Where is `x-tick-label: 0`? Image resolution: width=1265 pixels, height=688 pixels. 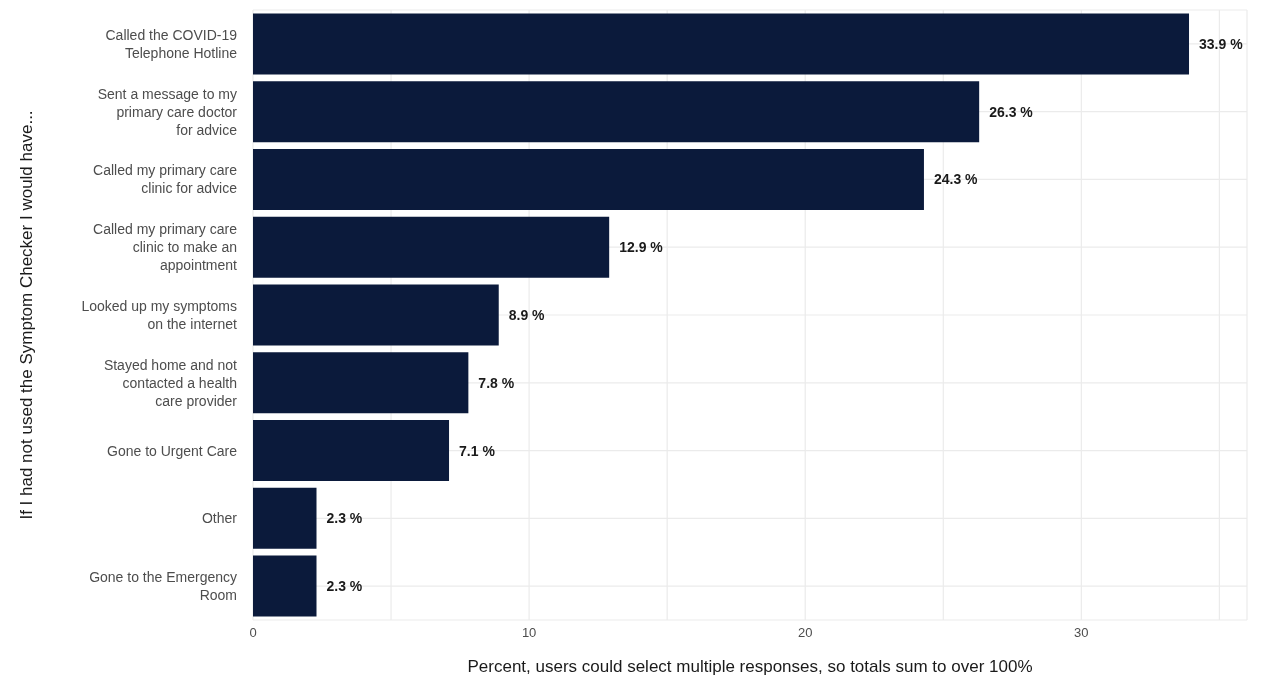
x-tick-label: 0 is located at coordinates (253, 633).